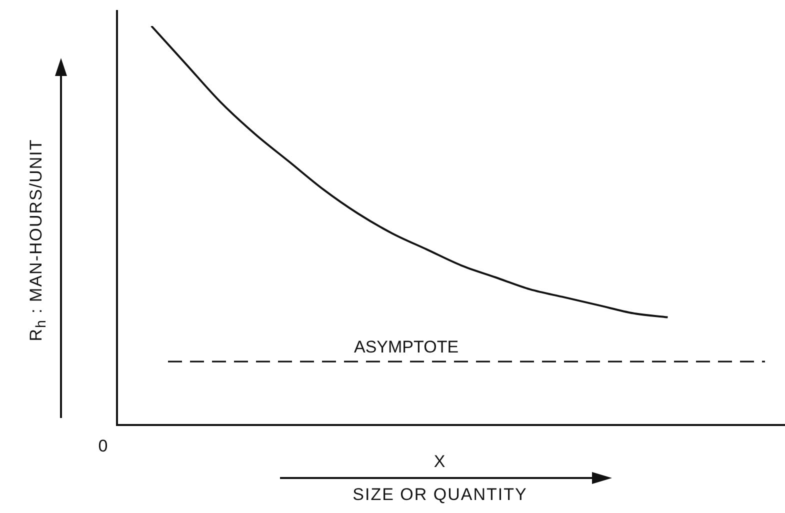  What do you see at coordinates (406, 347) in the screenshot?
I see `ref-line-label: ASYMPTOTE` at bounding box center [406, 347].